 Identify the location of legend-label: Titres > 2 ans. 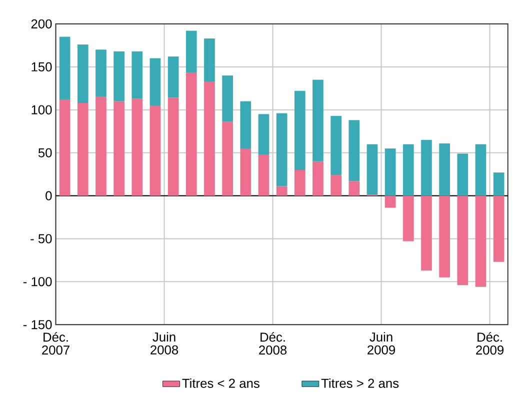
(360, 383).